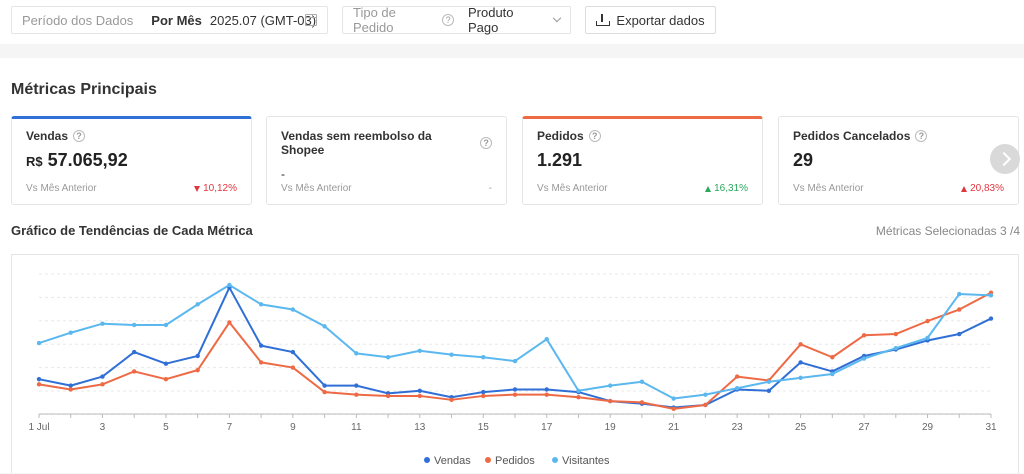  Describe the element at coordinates (166, 427) in the screenshot. I see `x-tick-label: 5` at that location.